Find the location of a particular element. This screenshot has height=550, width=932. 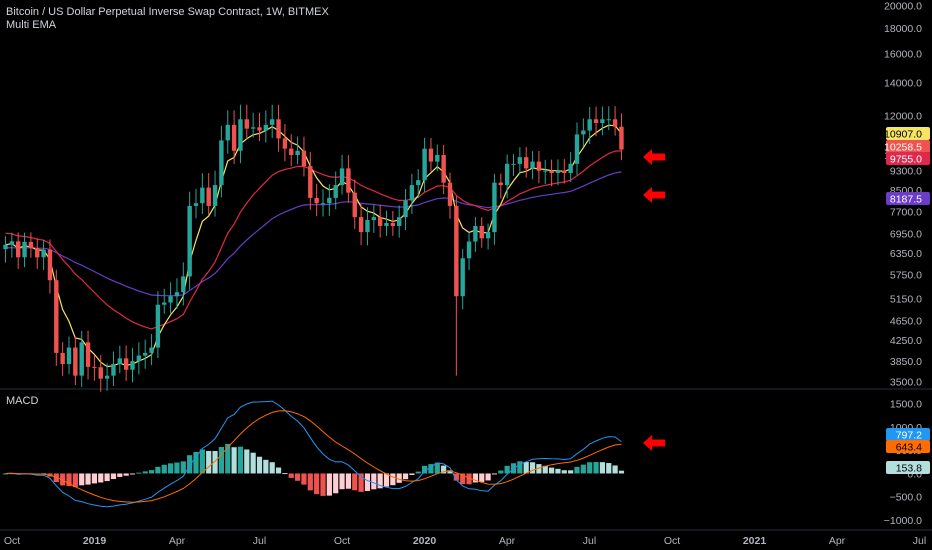

close-badge-bg is located at coordinates (908, 146).